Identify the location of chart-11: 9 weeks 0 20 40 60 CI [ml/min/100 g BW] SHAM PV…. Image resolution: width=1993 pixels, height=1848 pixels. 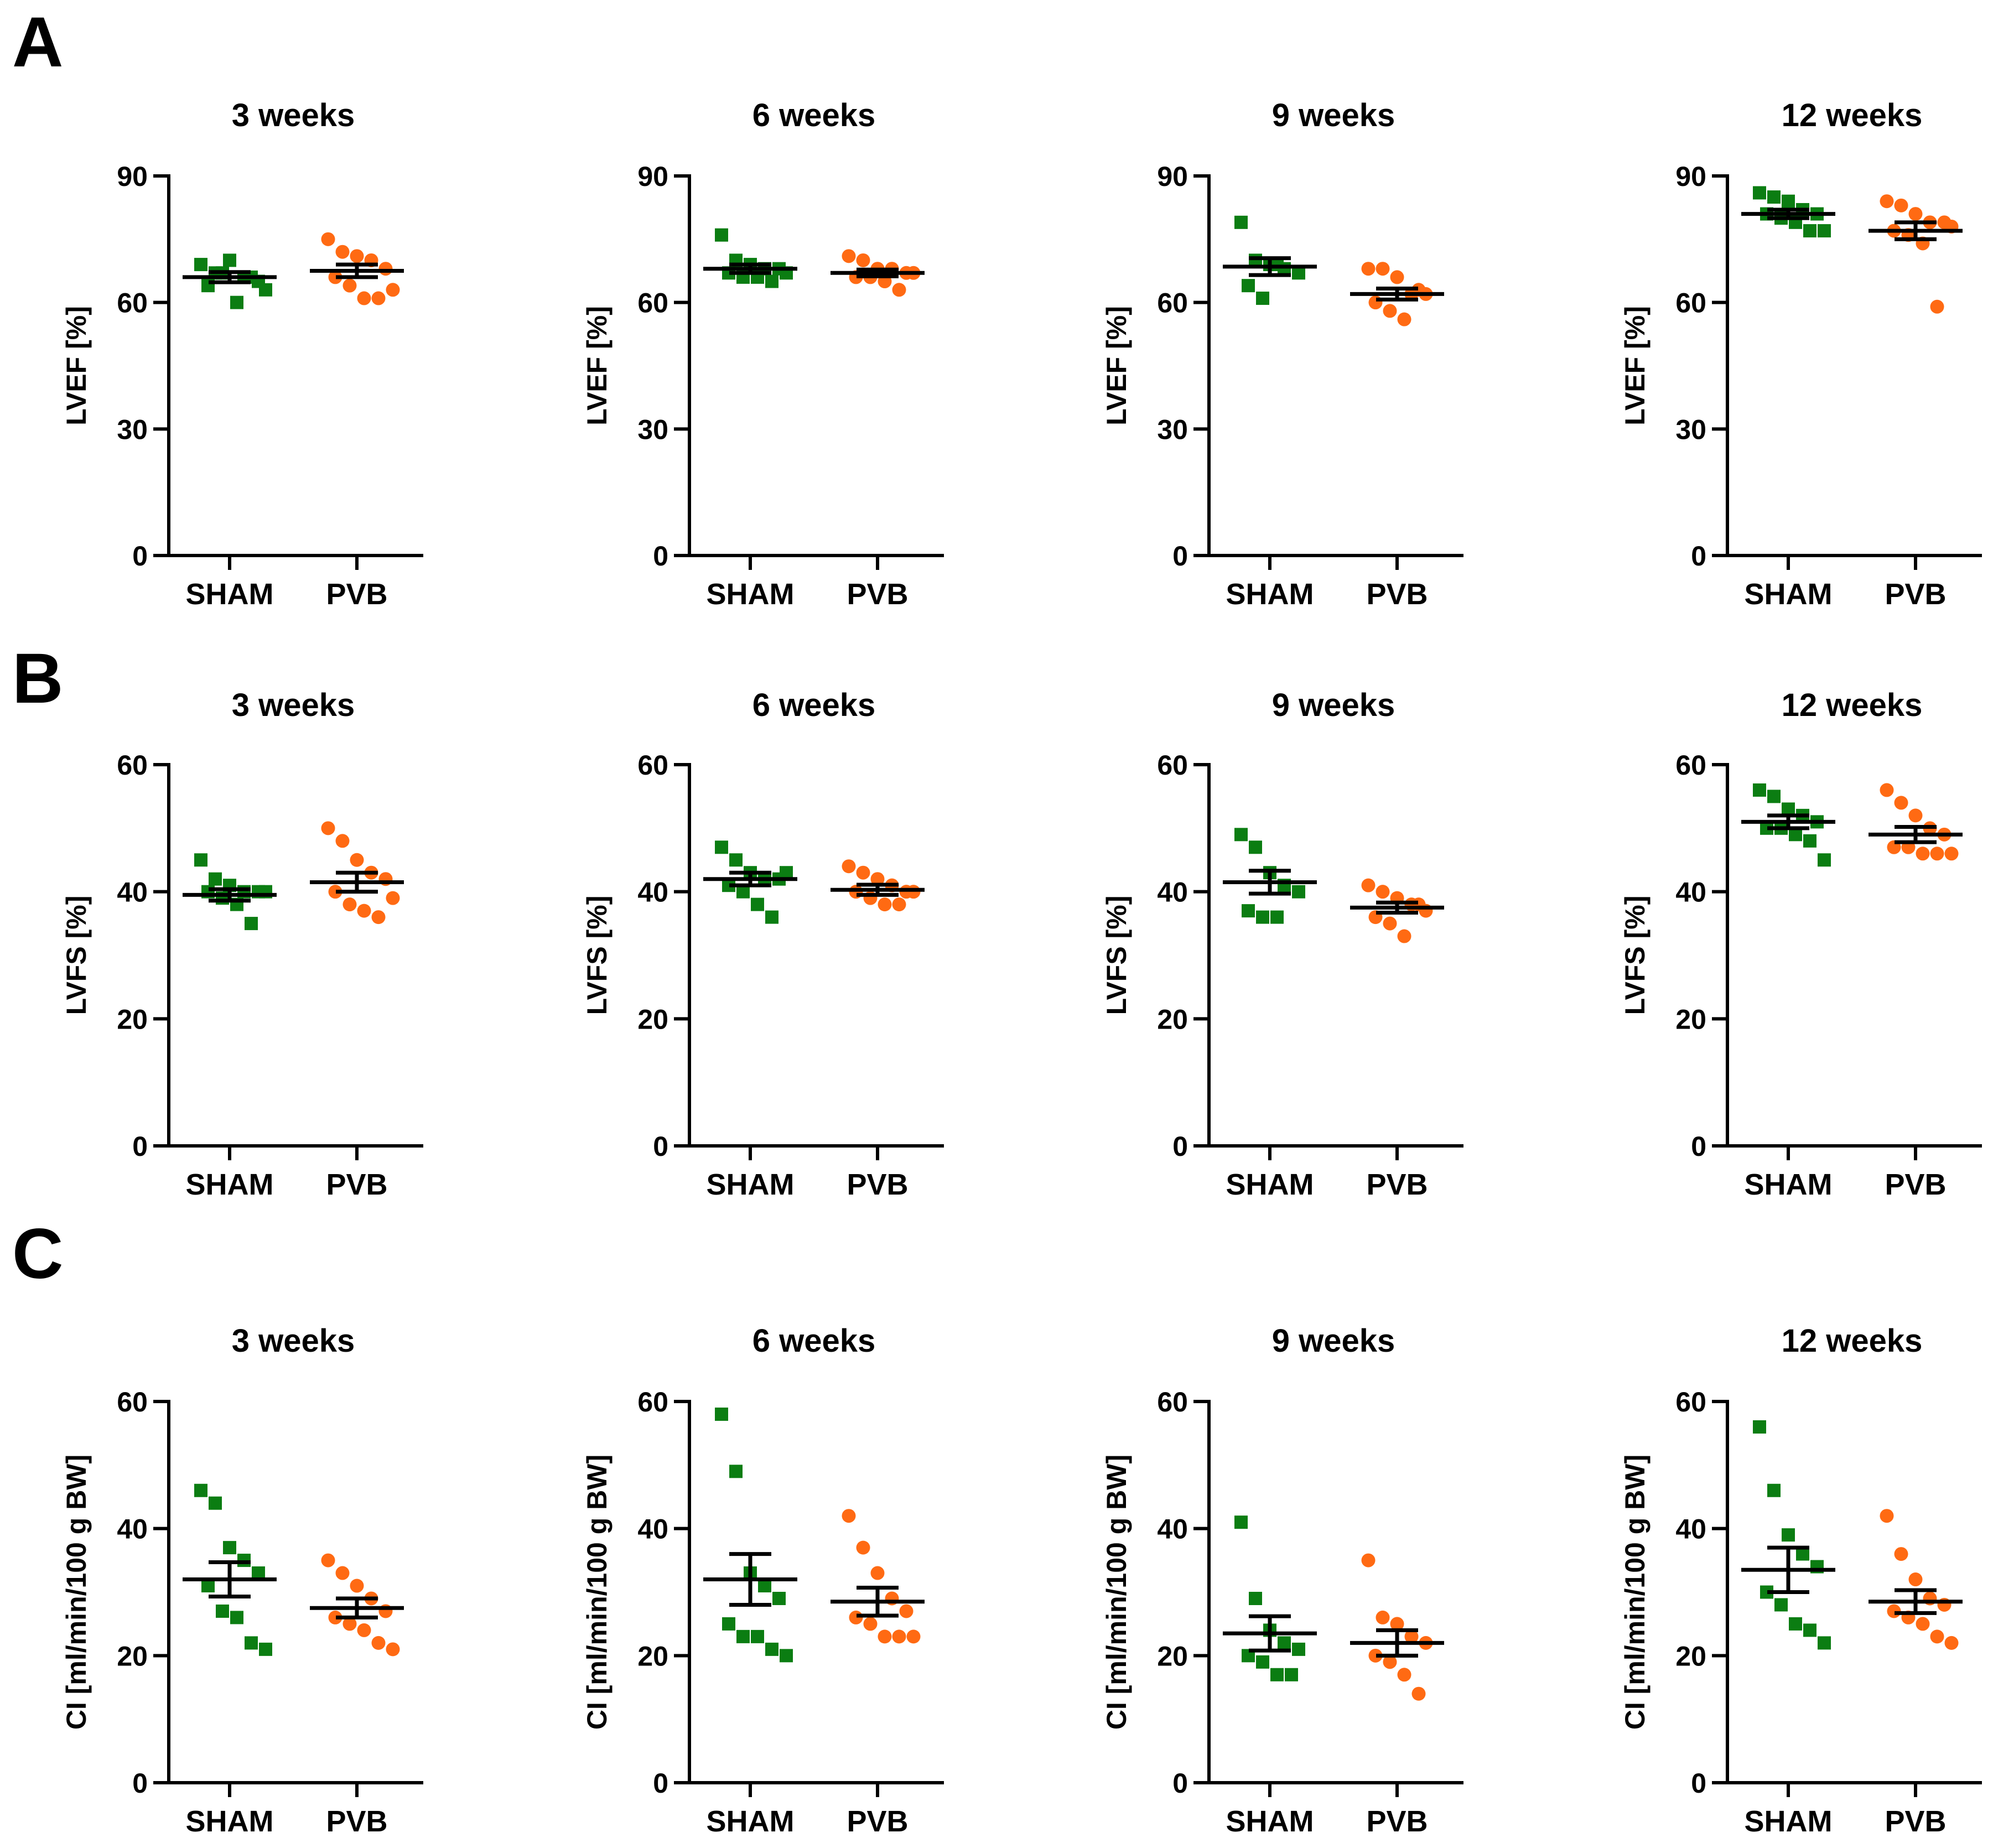
(1282, 1580).